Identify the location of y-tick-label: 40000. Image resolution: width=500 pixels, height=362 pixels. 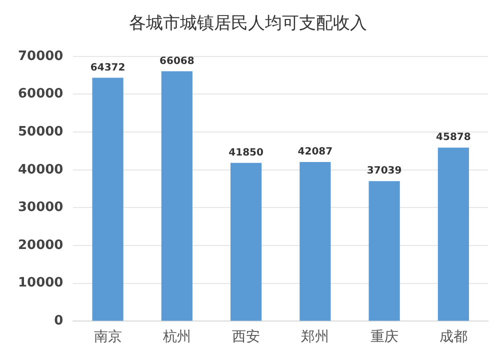
(41, 170).